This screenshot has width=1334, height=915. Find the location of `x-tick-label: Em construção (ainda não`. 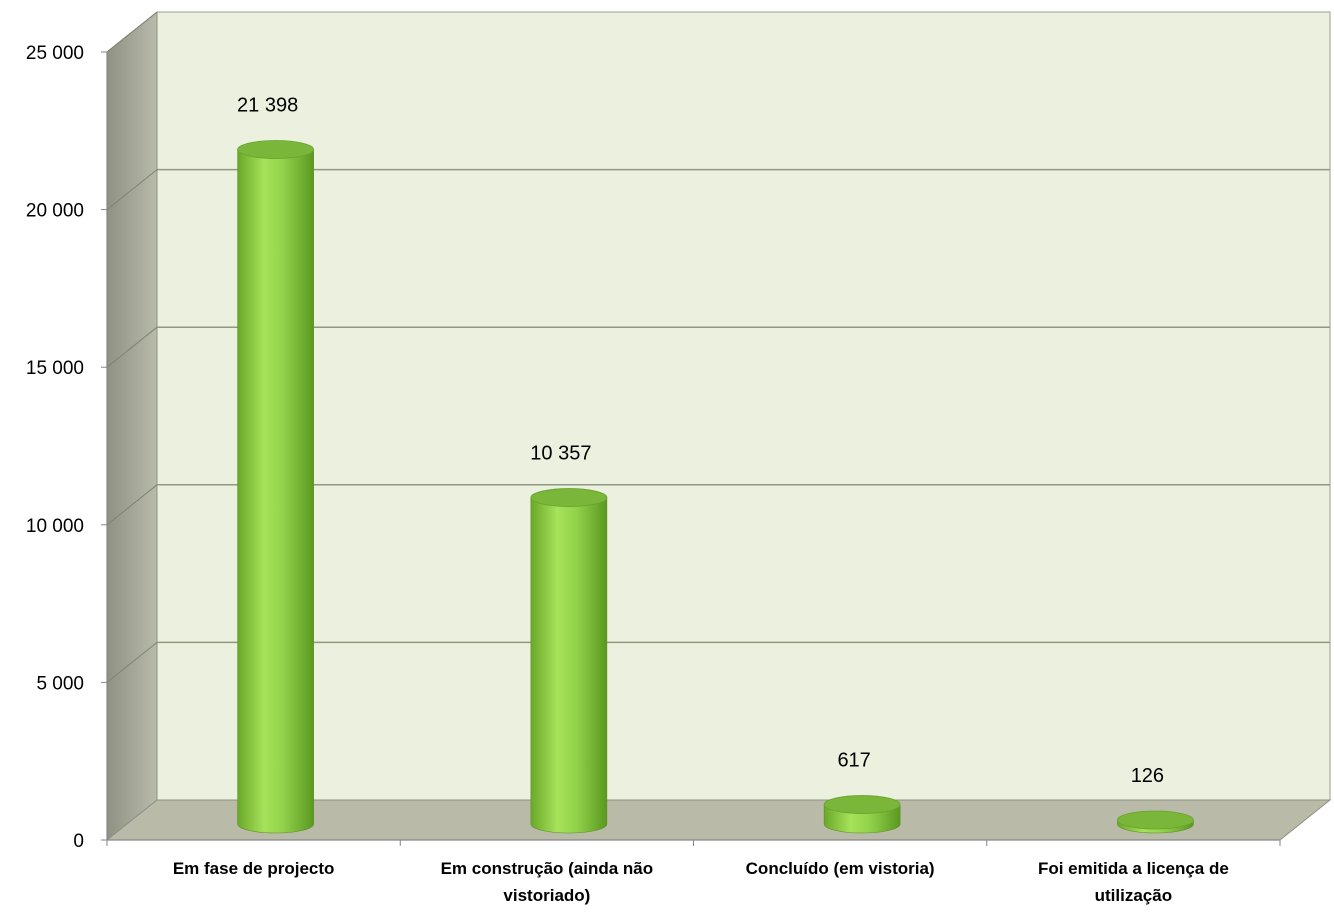

x-tick-label: Em construção (ainda não is located at coordinates (547, 868).